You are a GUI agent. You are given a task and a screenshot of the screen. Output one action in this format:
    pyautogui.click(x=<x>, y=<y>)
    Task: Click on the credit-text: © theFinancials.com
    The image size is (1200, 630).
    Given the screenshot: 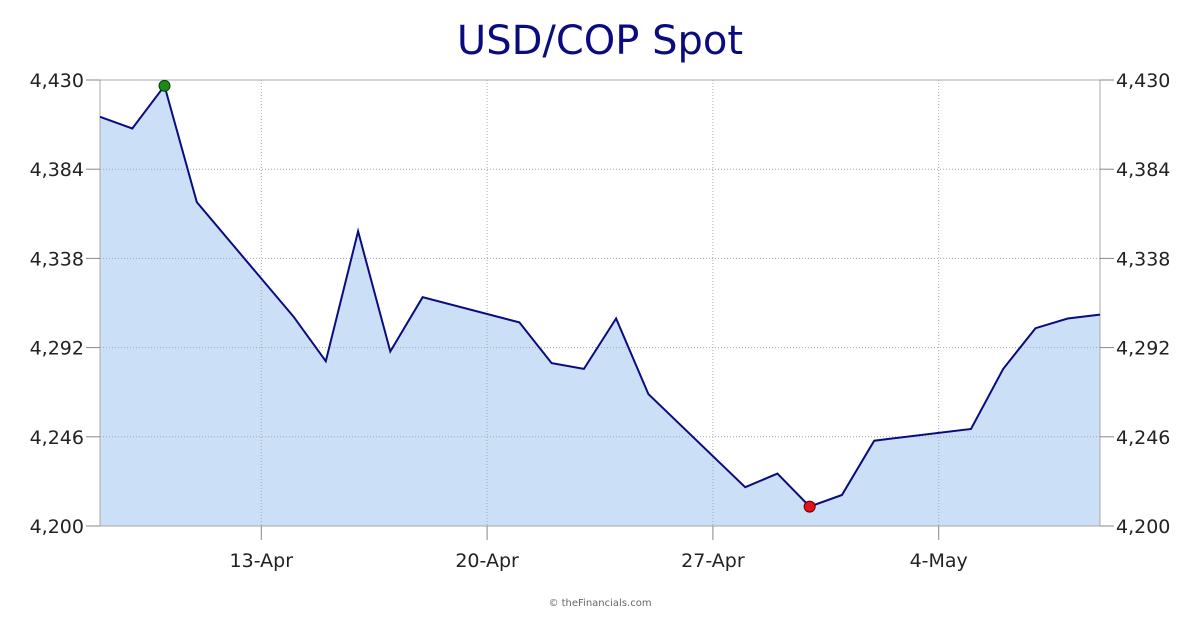 What is the action you would take?
    pyautogui.click(x=600, y=603)
    